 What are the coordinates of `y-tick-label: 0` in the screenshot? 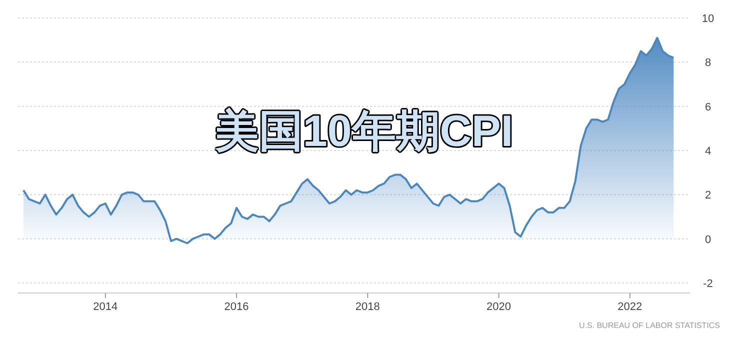 It's located at (708, 240).